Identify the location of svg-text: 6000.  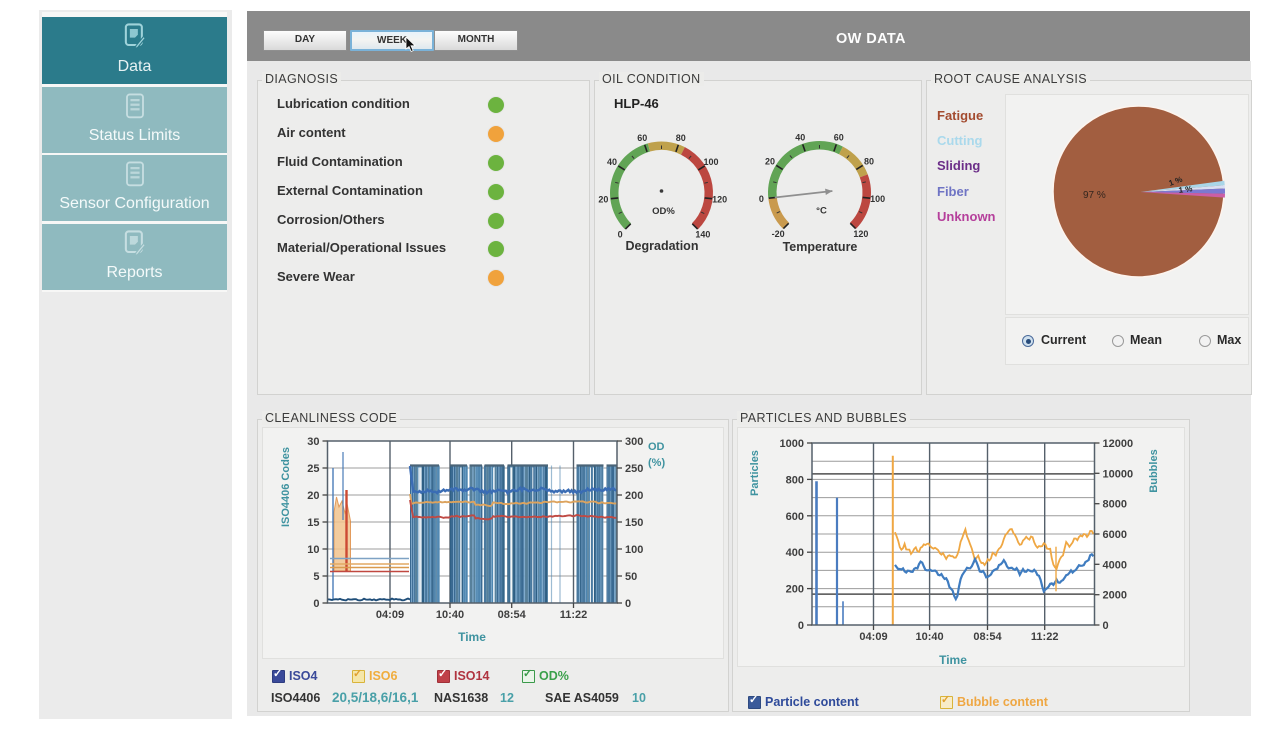
(1115, 535).